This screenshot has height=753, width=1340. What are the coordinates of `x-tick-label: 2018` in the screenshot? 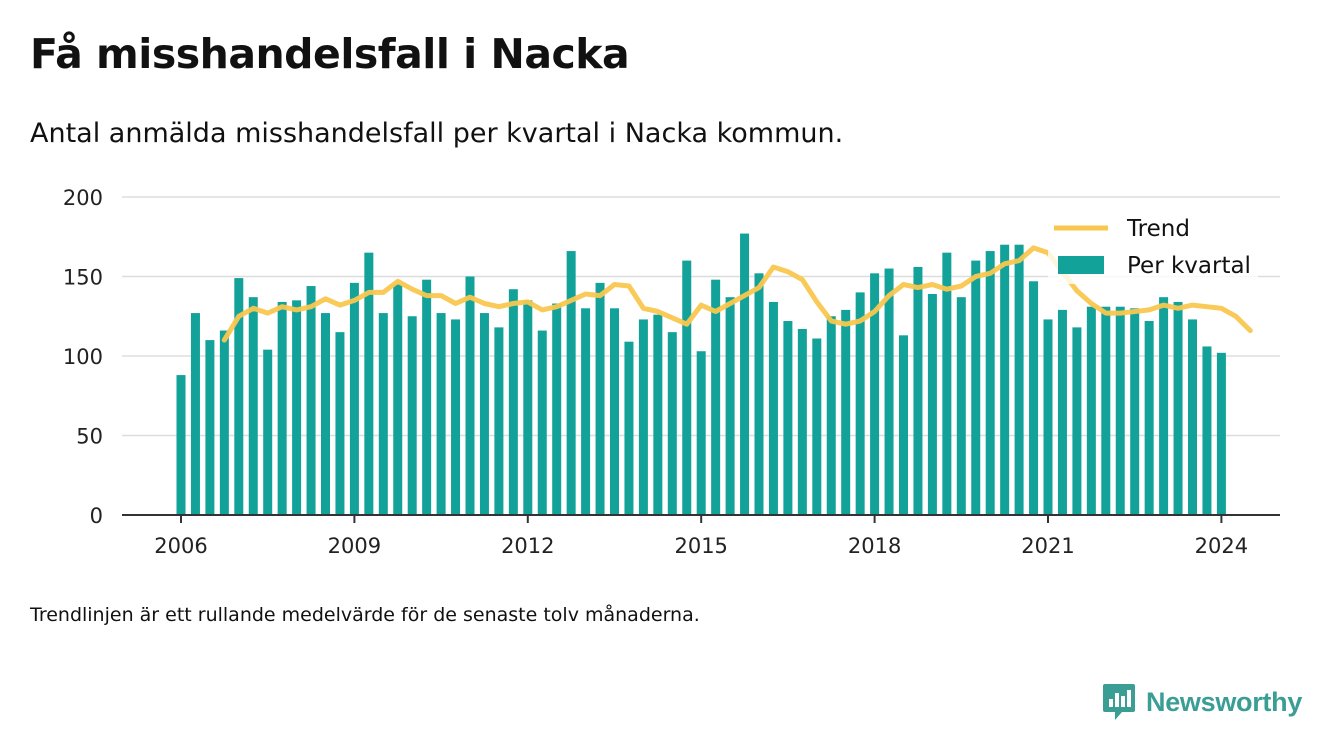 It's located at (874, 546).